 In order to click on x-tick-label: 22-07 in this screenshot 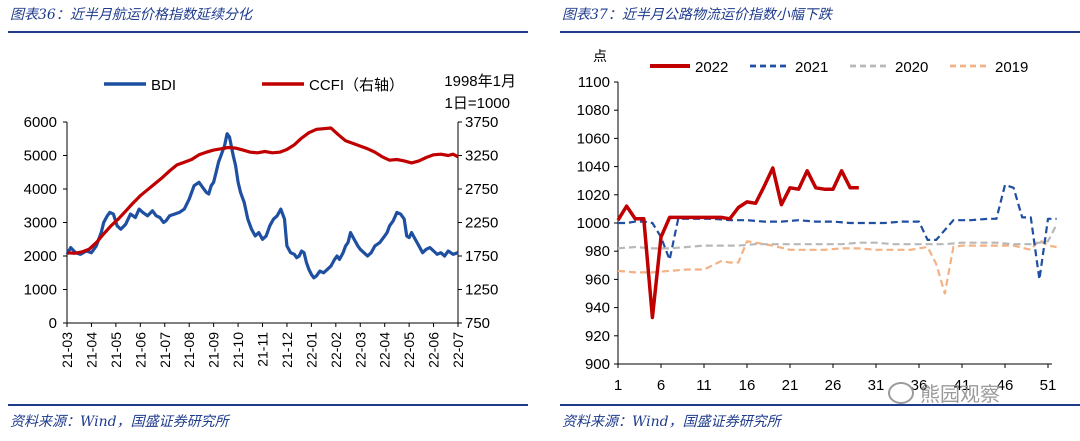, I will do `click(458, 350)`.